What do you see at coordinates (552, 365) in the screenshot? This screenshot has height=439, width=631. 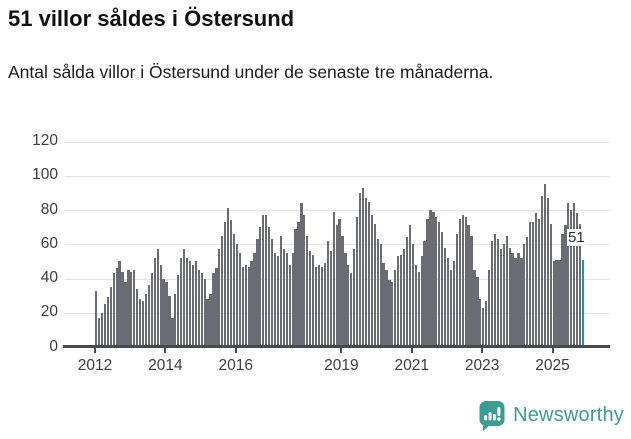 I see `x-axis-tick-label: 2025` at bounding box center [552, 365].